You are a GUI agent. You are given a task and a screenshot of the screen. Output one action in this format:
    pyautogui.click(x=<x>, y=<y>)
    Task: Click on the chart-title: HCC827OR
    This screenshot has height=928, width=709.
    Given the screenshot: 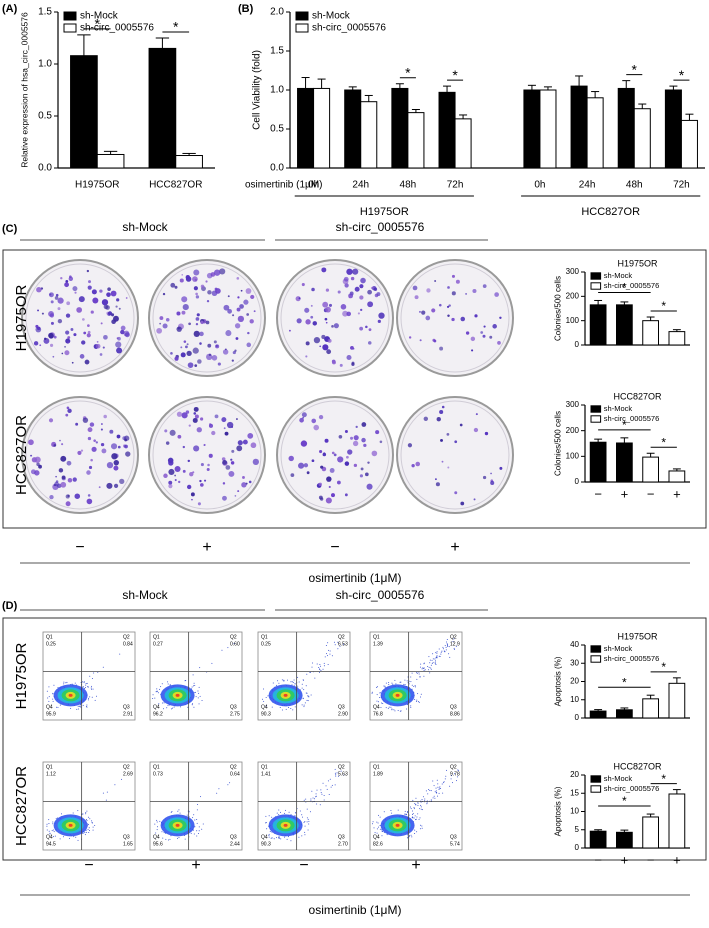 What is the action you would take?
    pyautogui.click(x=637, y=396)
    